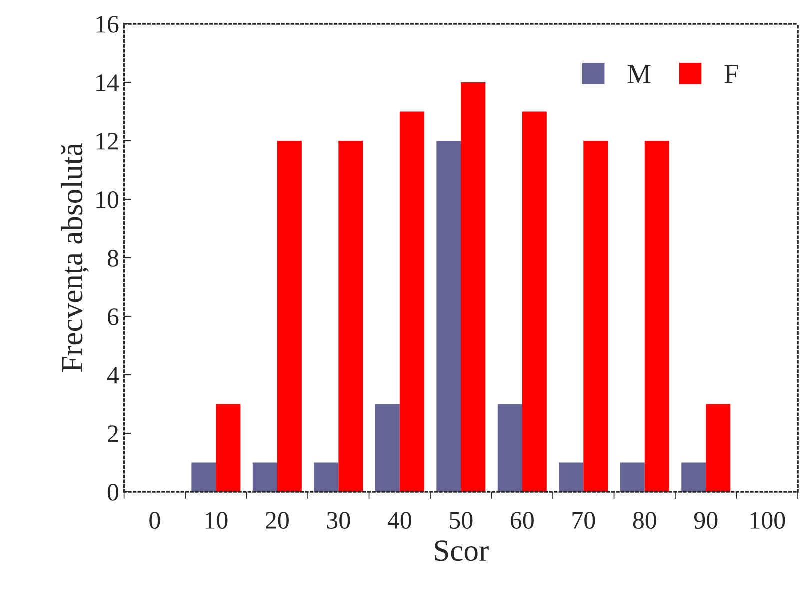 The image size is (802, 600). I want to click on y-axis-title: Frecvența absolută, so click(75, 257).